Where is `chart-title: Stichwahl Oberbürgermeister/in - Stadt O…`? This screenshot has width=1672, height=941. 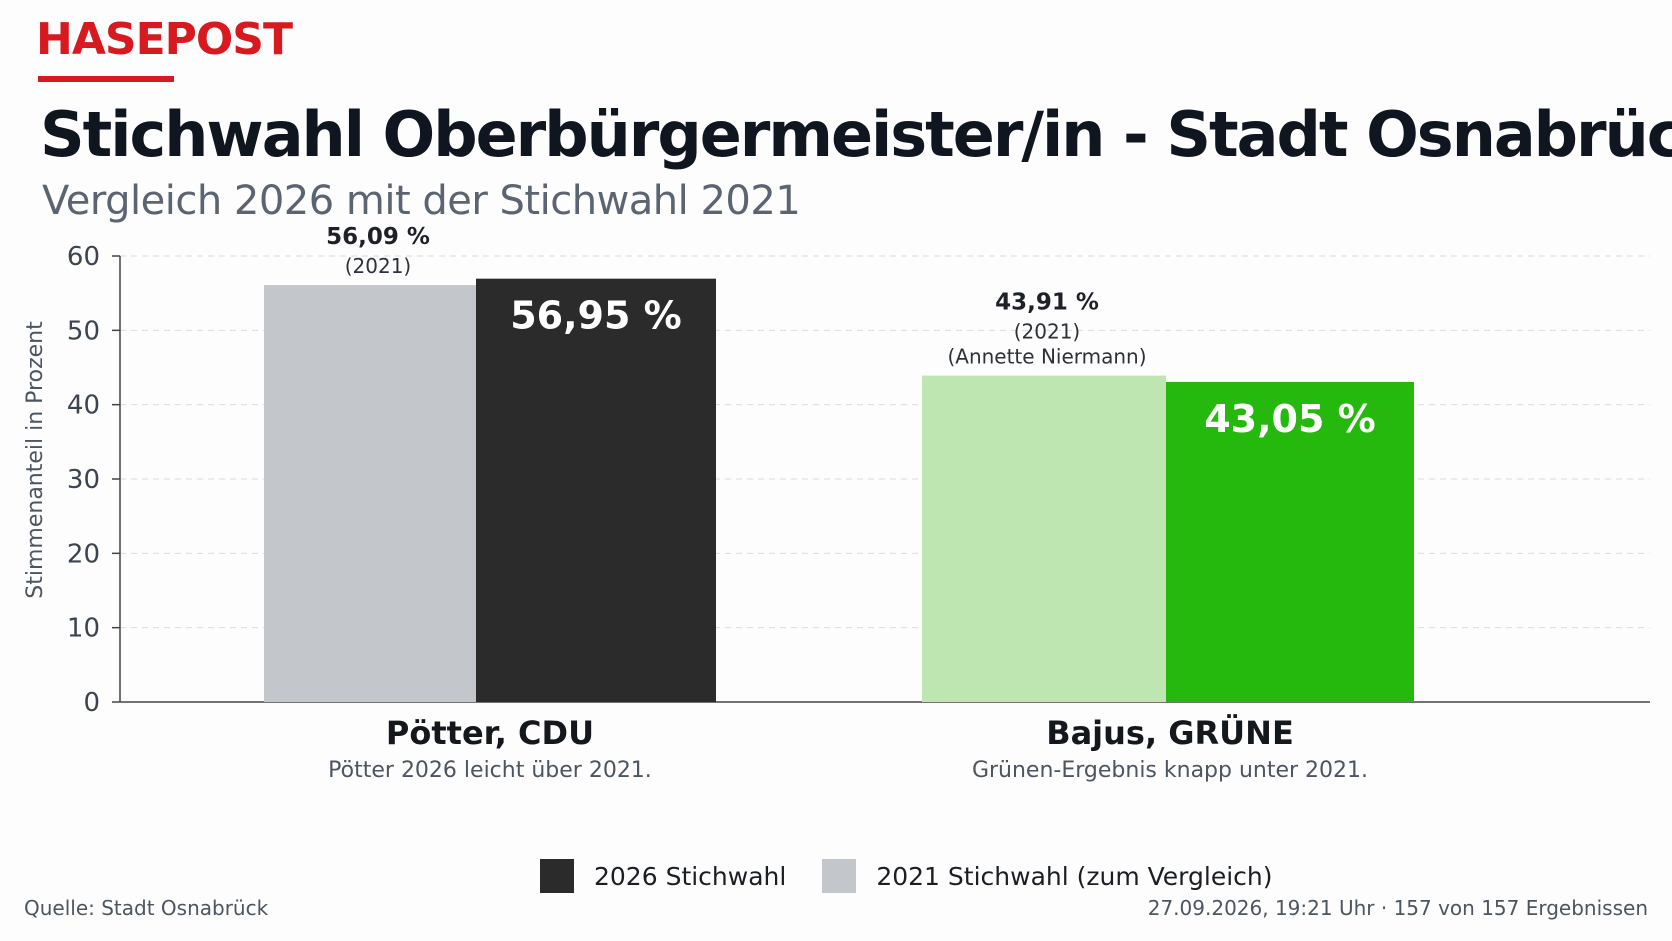 chart-title: Stichwahl Oberbürgermeister/in - Stadt O… is located at coordinates (856, 134).